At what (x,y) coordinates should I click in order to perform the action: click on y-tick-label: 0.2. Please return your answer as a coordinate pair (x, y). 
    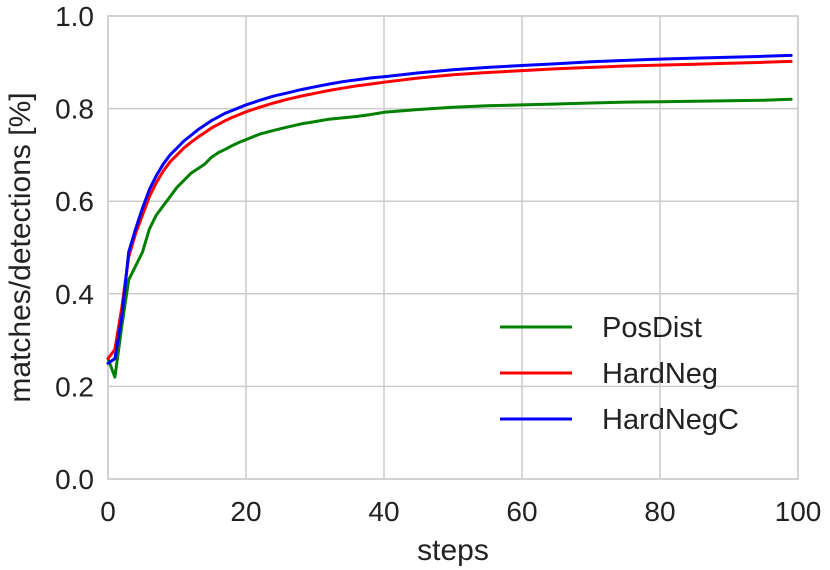
    Looking at the image, I should click on (74, 386).